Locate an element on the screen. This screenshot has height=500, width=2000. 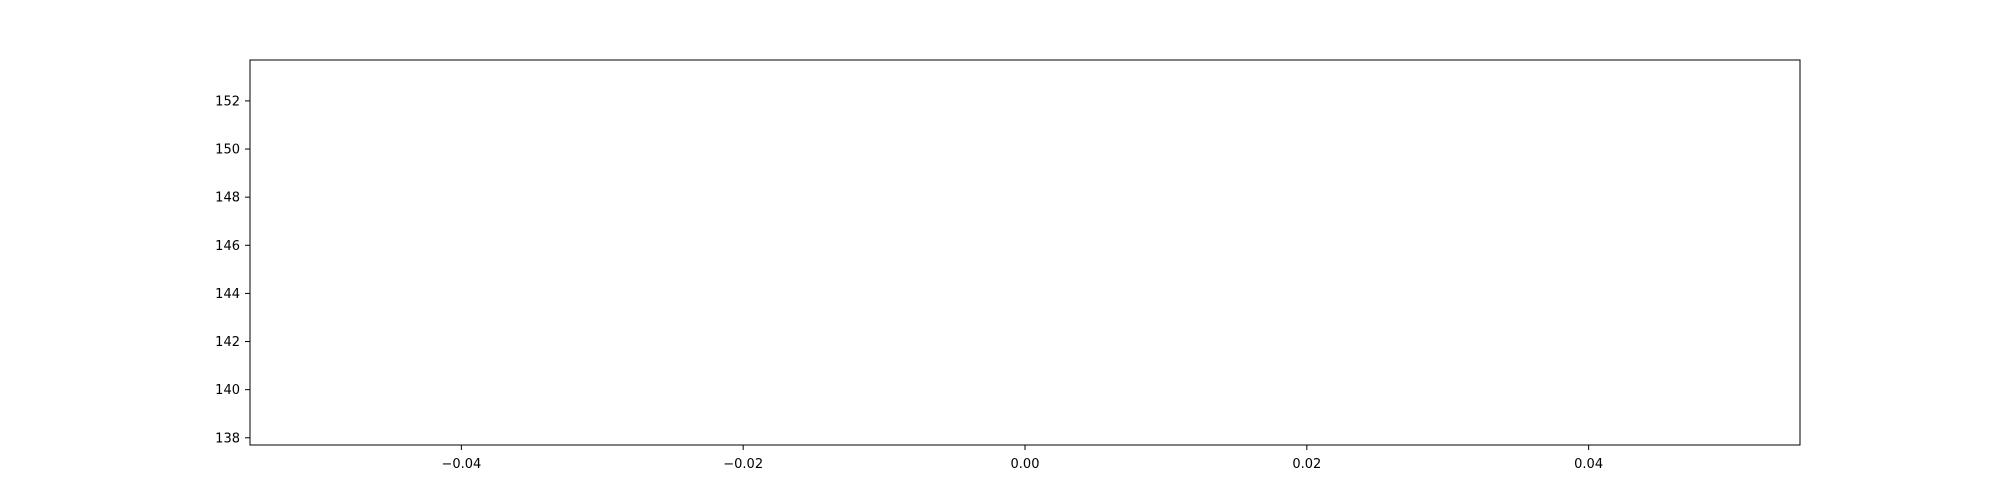
x-tick-label: −0.02 is located at coordinates (743, 464).